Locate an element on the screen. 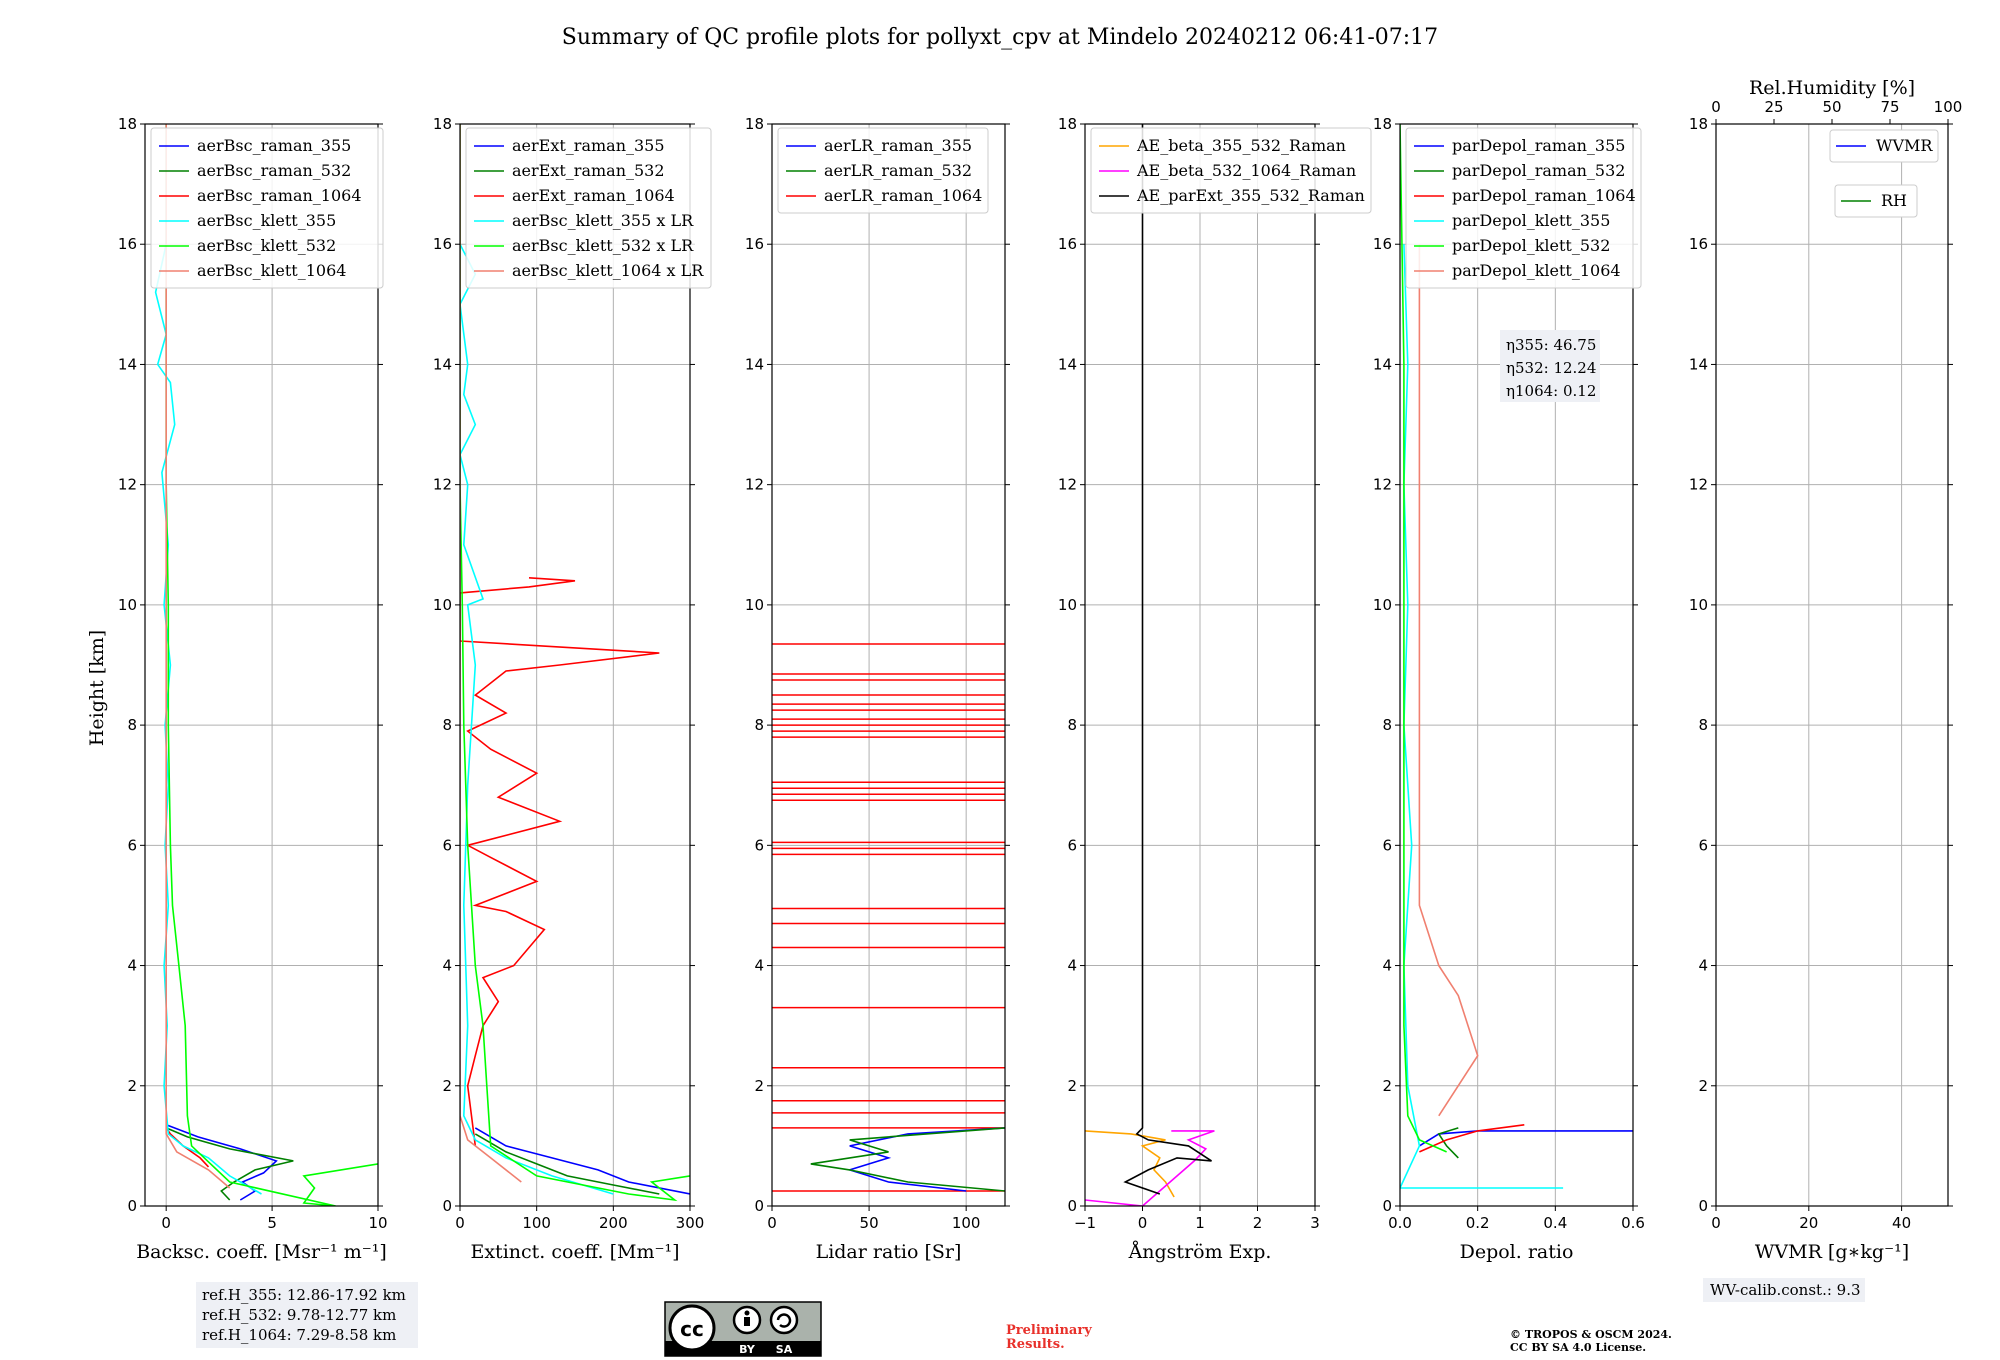 This screenshot has width=2000, height=1360. series-ae-parext-355-532-raman is located at coordinates (1167, 659).